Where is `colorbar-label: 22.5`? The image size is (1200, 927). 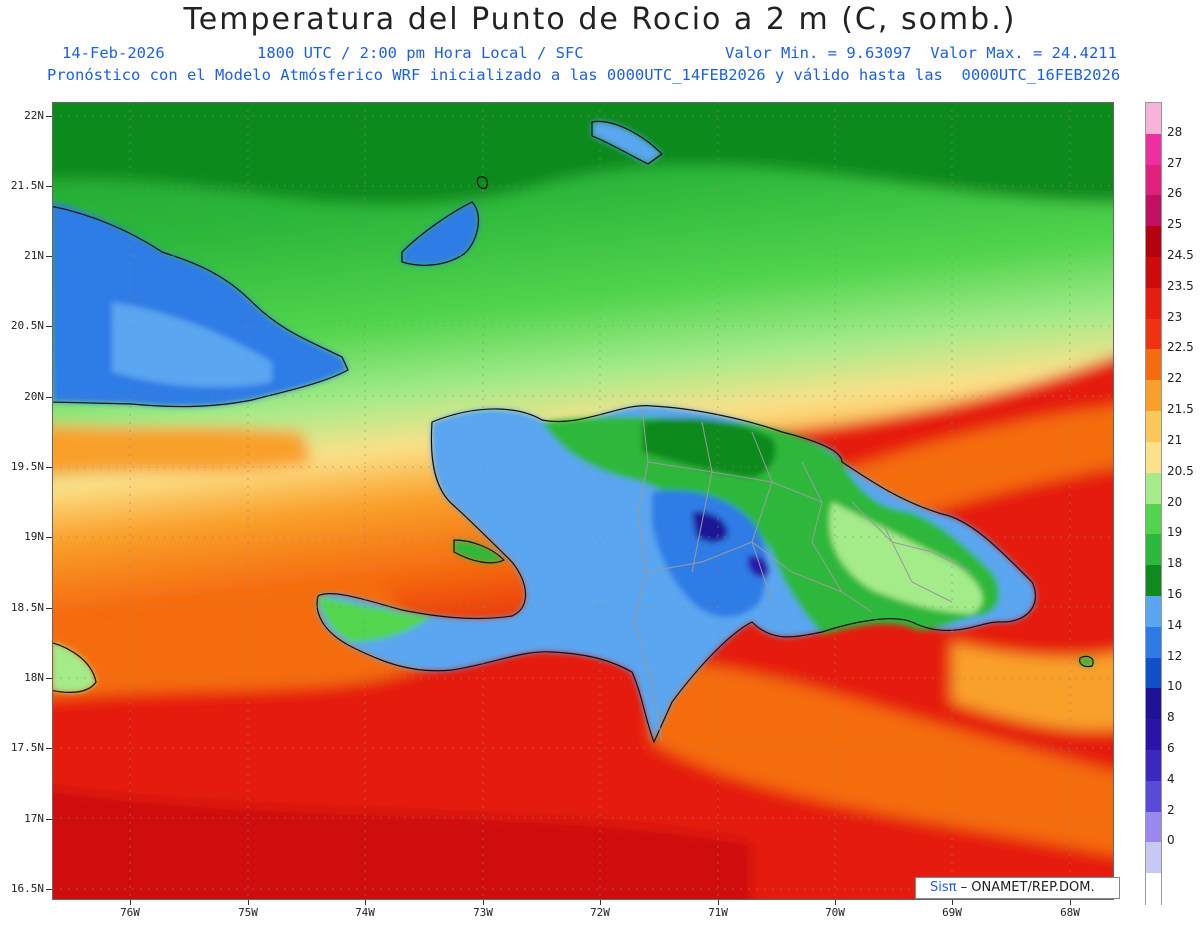 colorbar-label: 22.5 is located at coordinates (1180, 347).